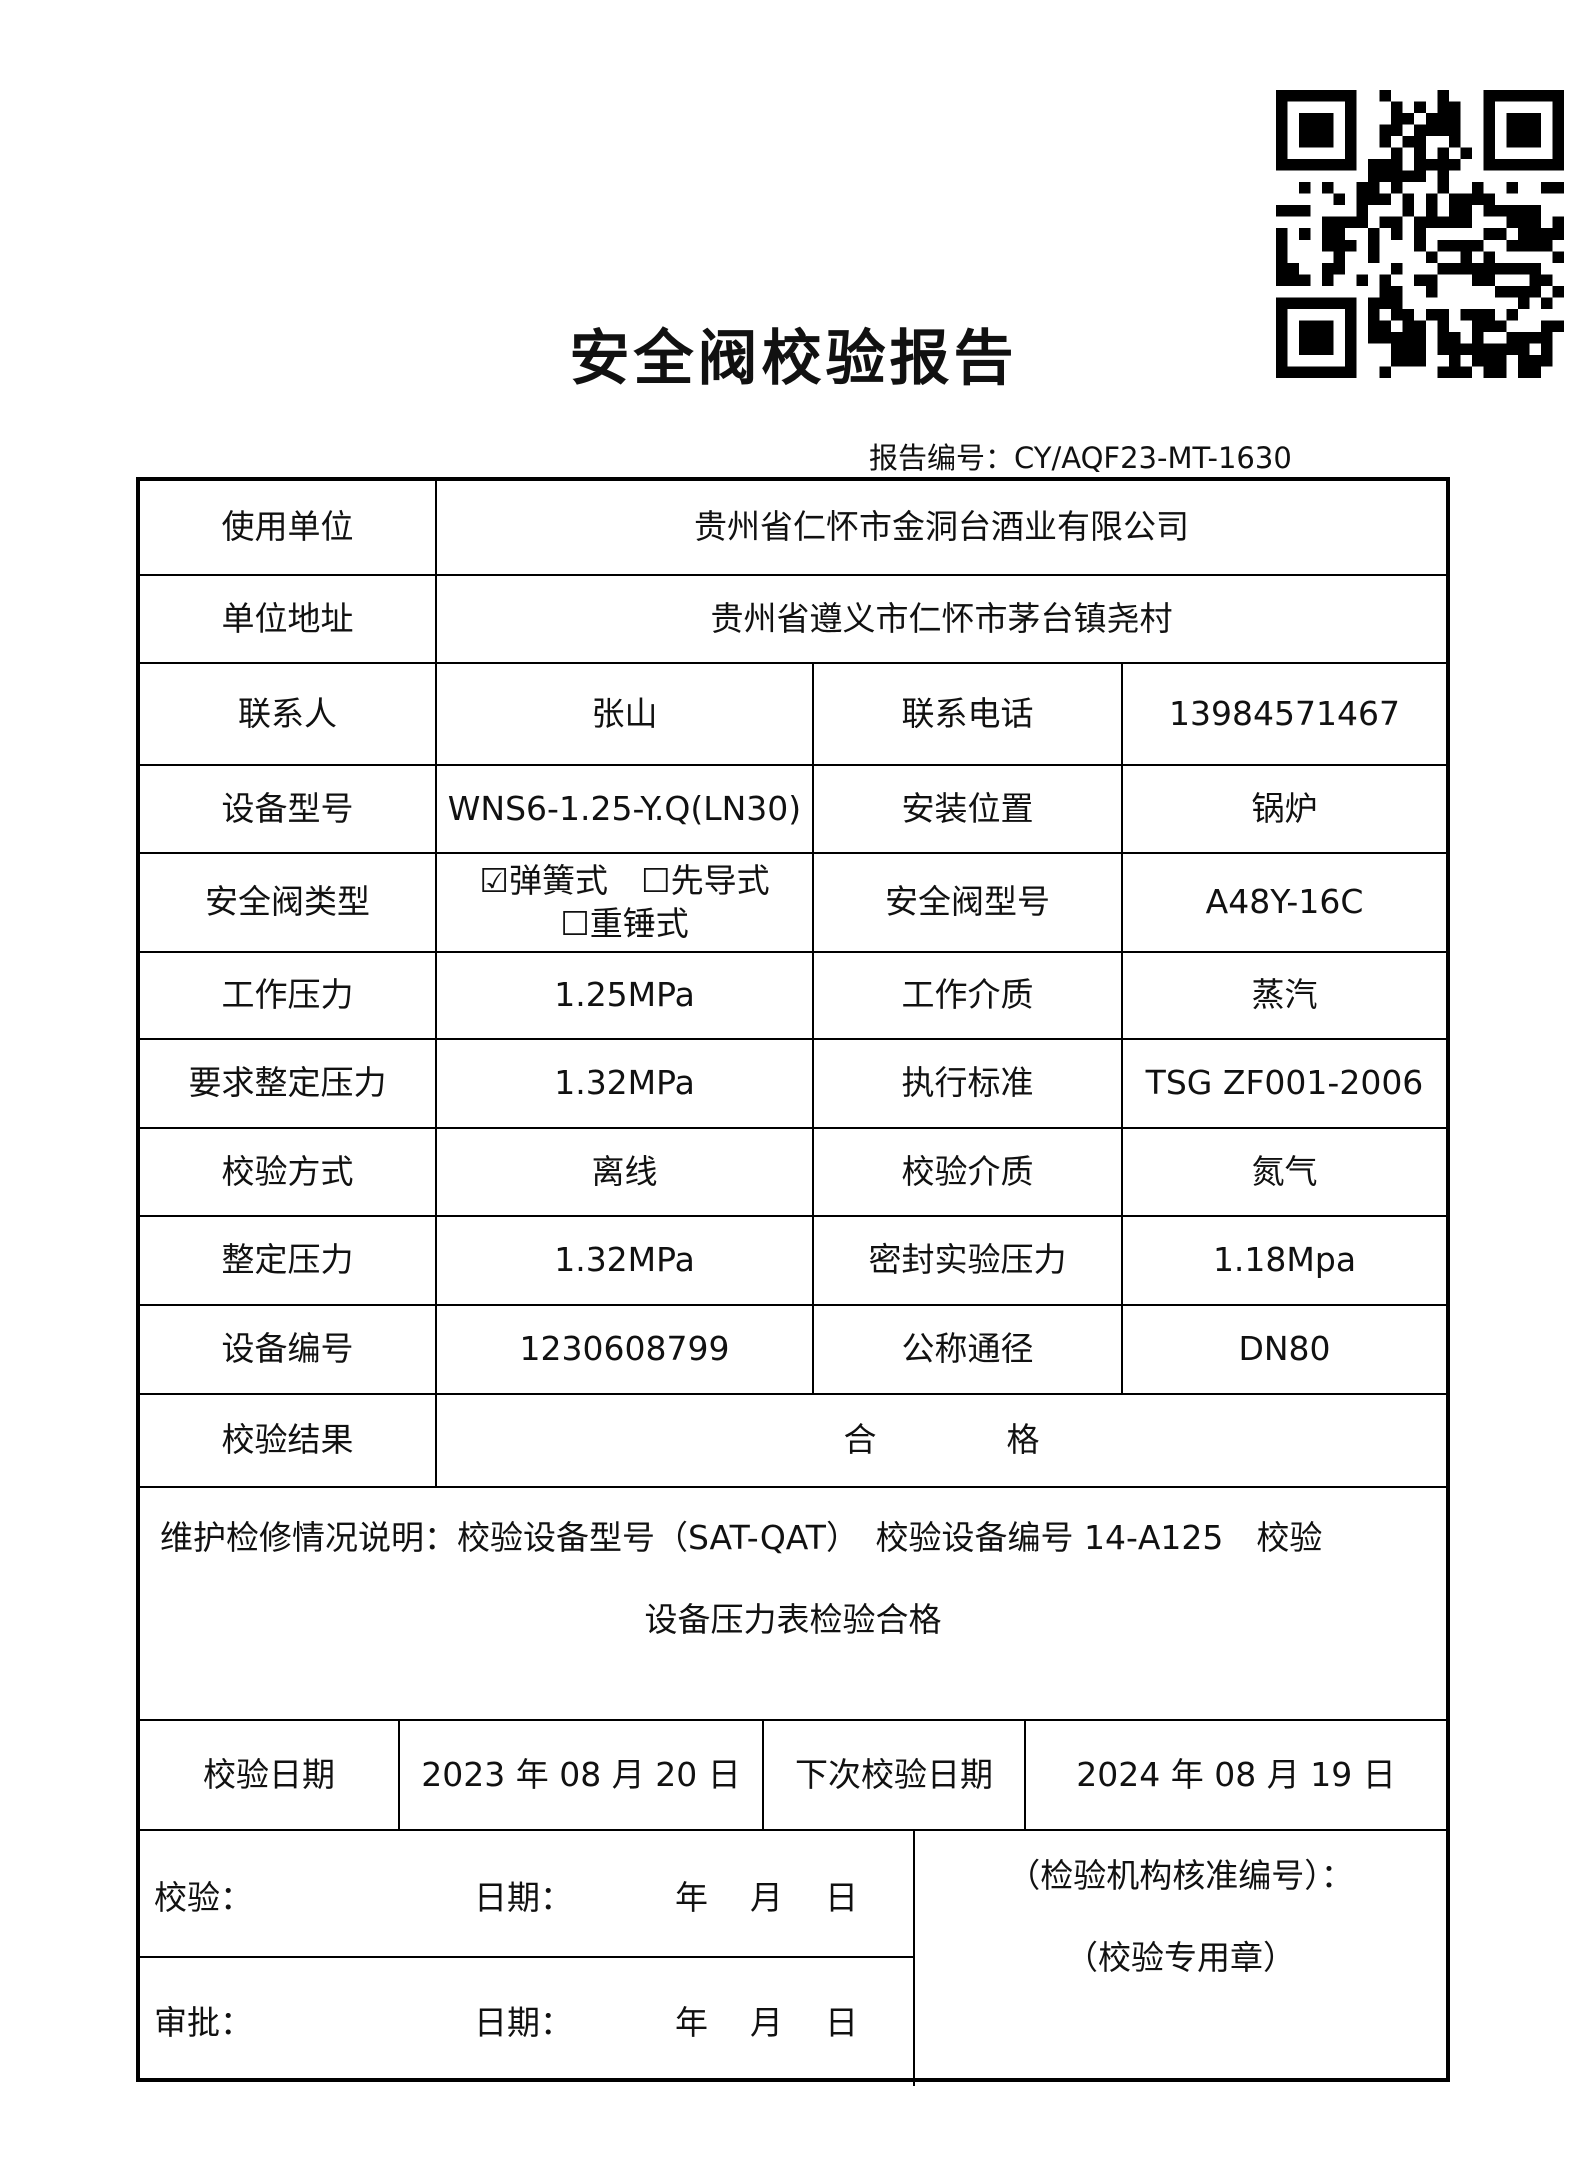  I want to click on value-required-set-pressure: 1.32MPa, so click(624, 1083).